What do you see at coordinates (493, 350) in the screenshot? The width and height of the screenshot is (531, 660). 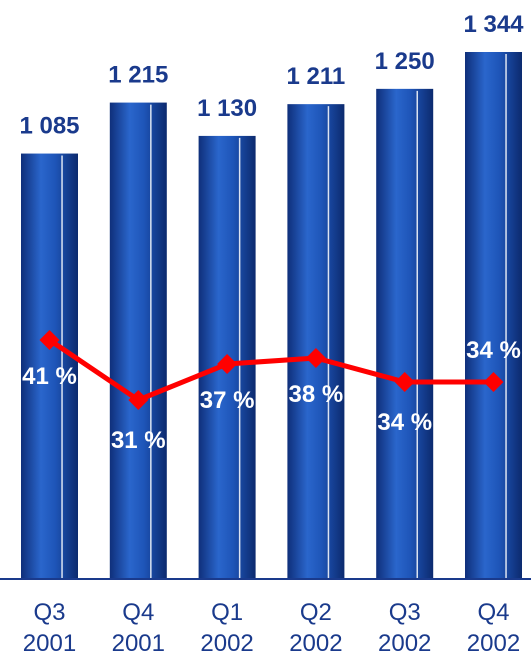 I see `percent-label-5: 34 %` at bounding box center [493, 350].